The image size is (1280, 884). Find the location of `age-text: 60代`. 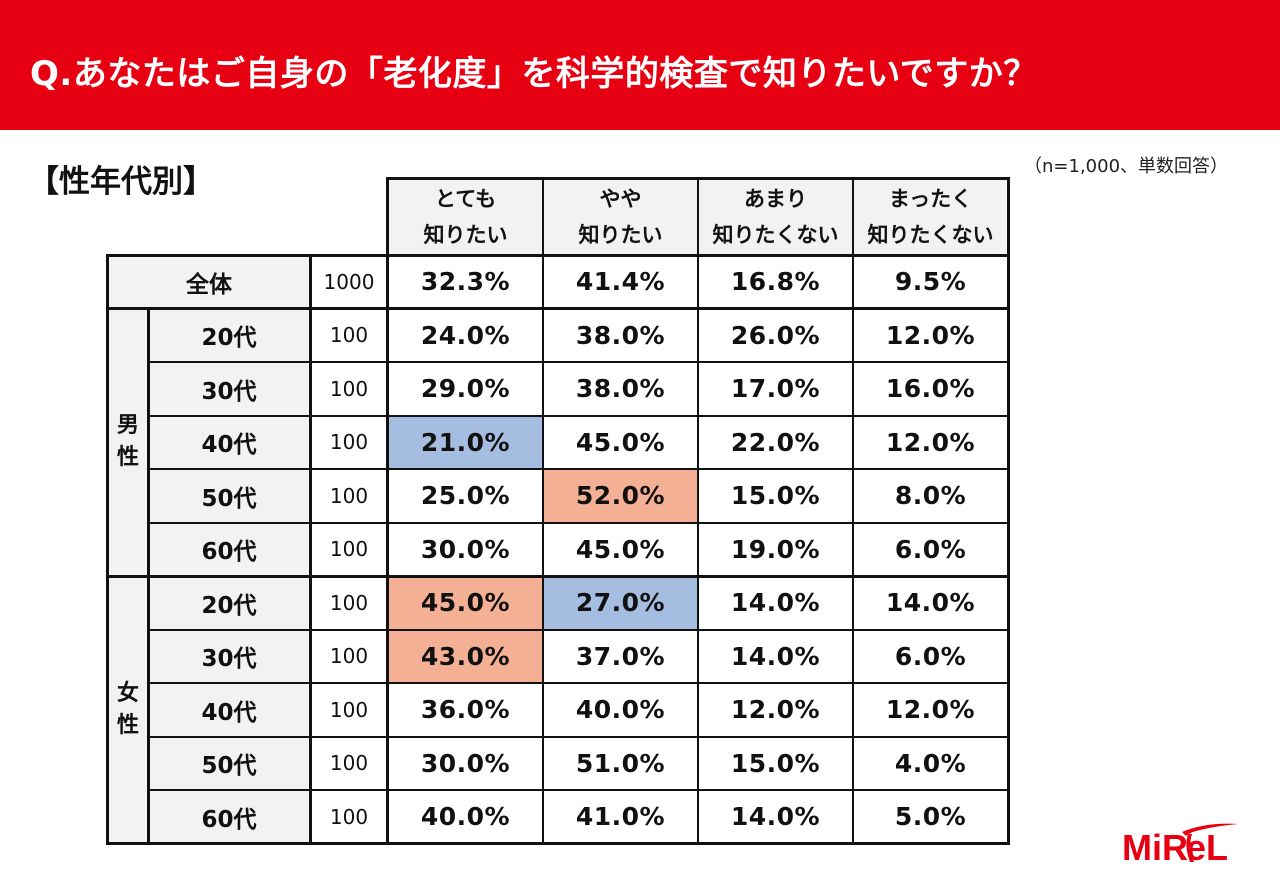

age-text: 60代 is located at coordinates (229, 552).